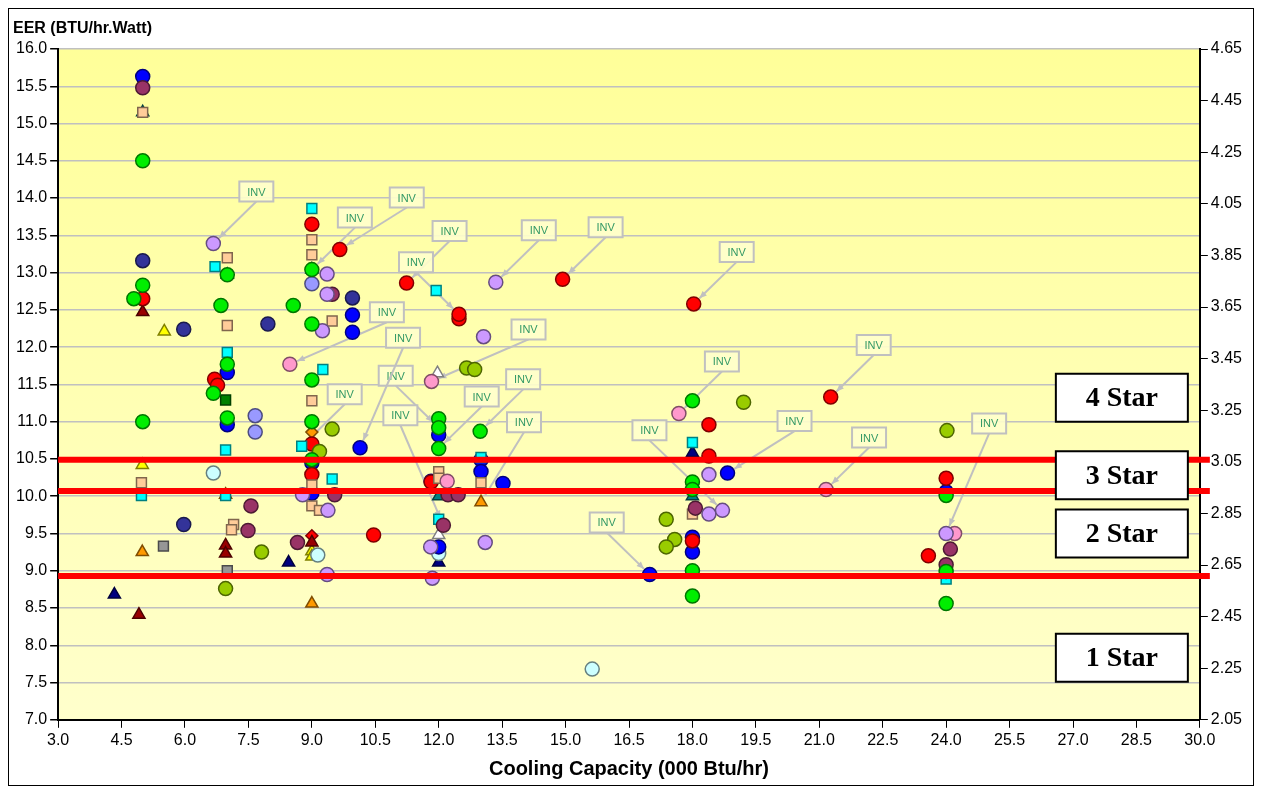  I want to click on y-tick-label: 16.0, so click(32, 48).